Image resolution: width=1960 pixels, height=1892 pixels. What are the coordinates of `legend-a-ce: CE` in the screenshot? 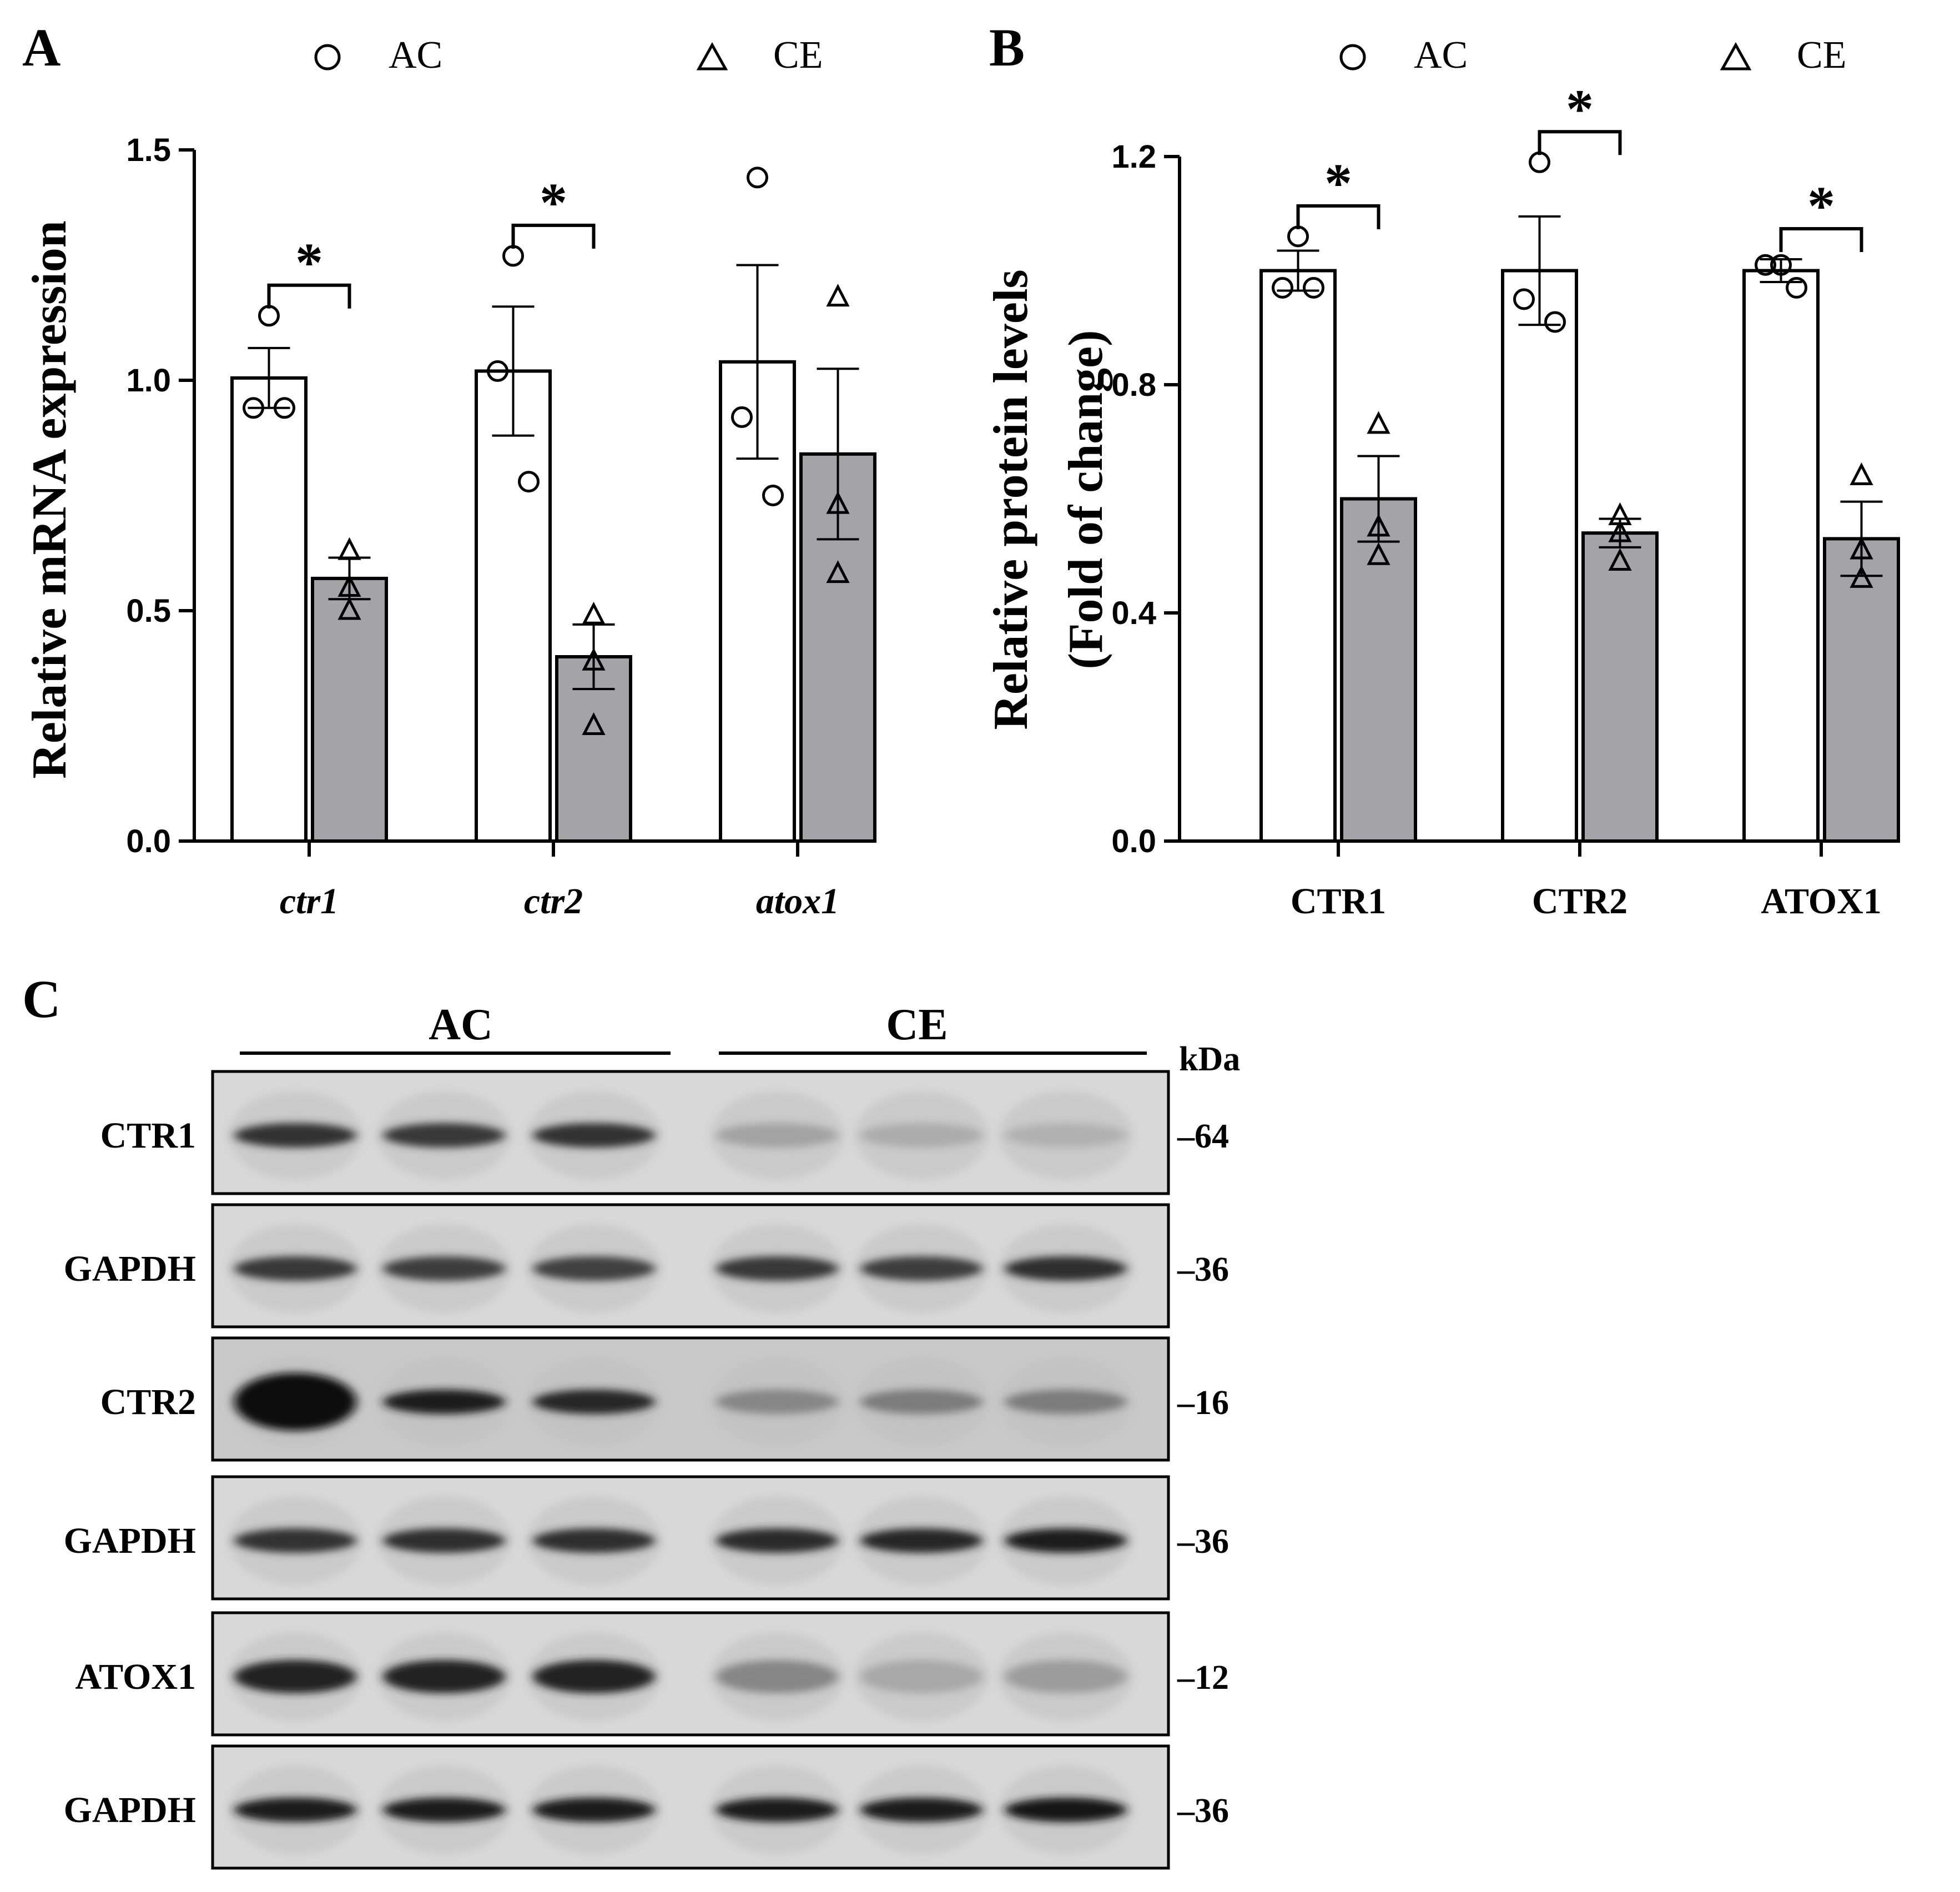 It's located at (798, 55).